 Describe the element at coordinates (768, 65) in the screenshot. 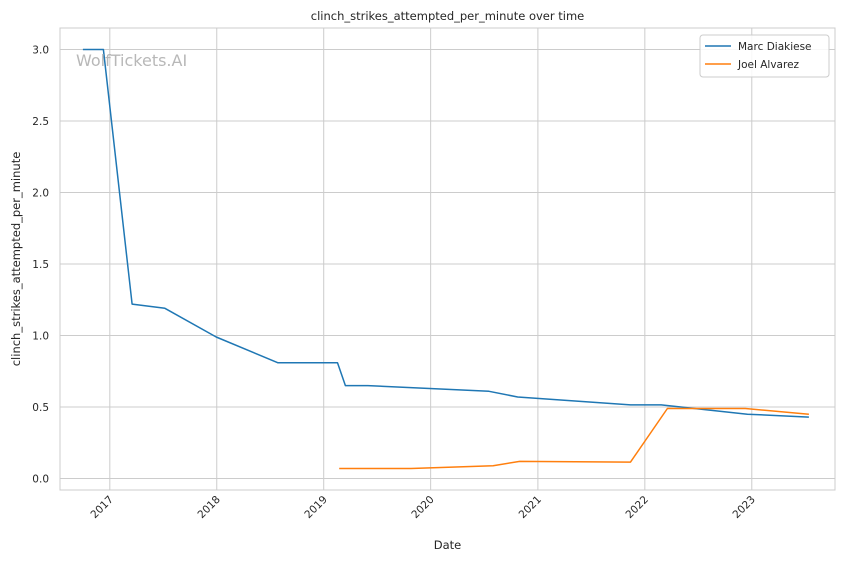

I see `legend-label-joel-alvarez: Joel Alvarez` at that location.